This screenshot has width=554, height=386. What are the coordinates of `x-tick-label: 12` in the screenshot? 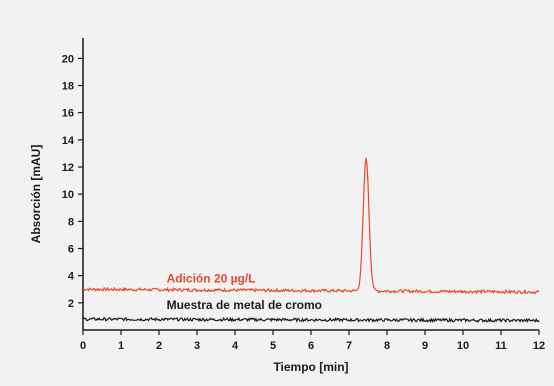 It's located at (539, 346).